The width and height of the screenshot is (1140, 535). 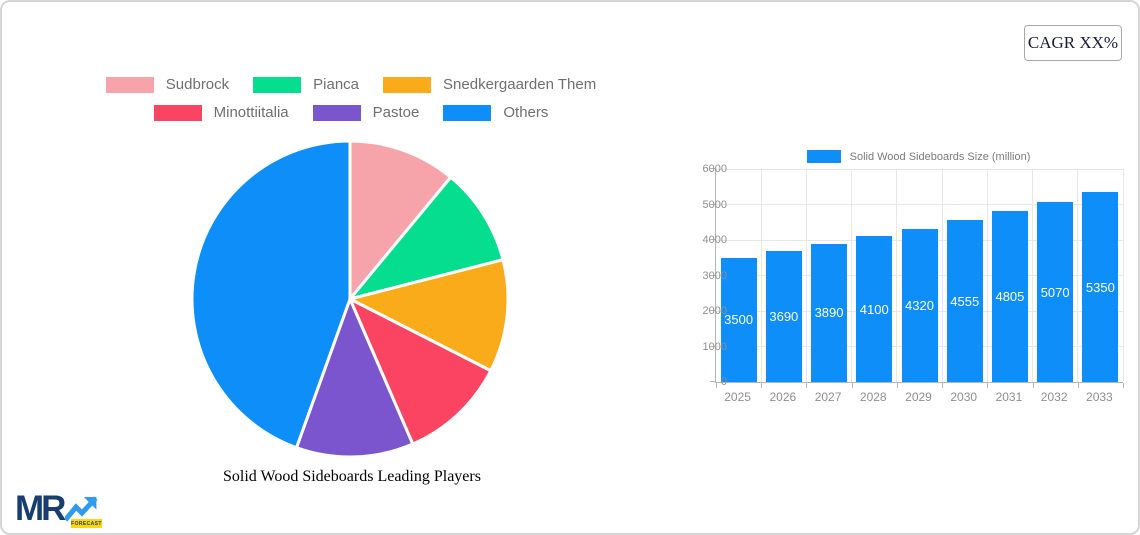 I want to click on bar-2025: 3500, so click(x=738, y=319).